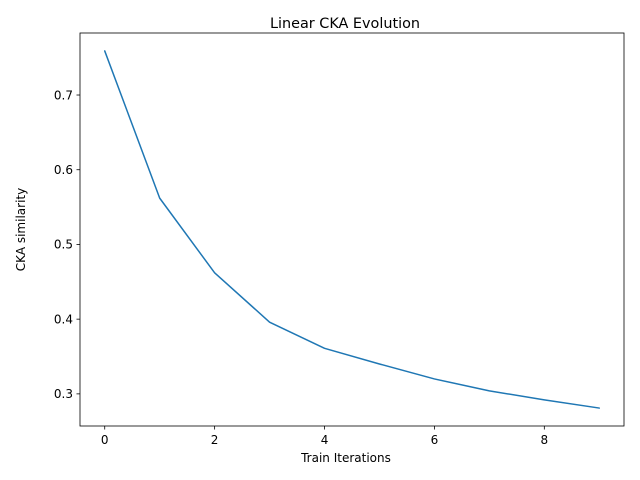  I want to click on x-axis: 0 2 4 6 8, so click(324, 436).